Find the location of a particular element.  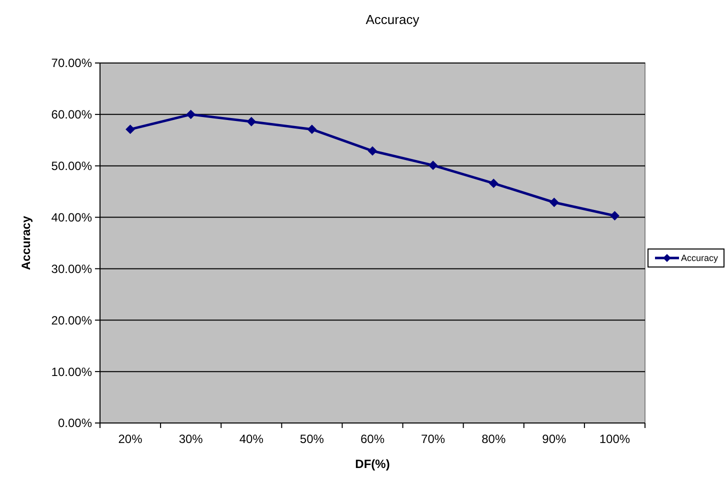

x-tick-label: 40% is located at coordinates (251, 439).